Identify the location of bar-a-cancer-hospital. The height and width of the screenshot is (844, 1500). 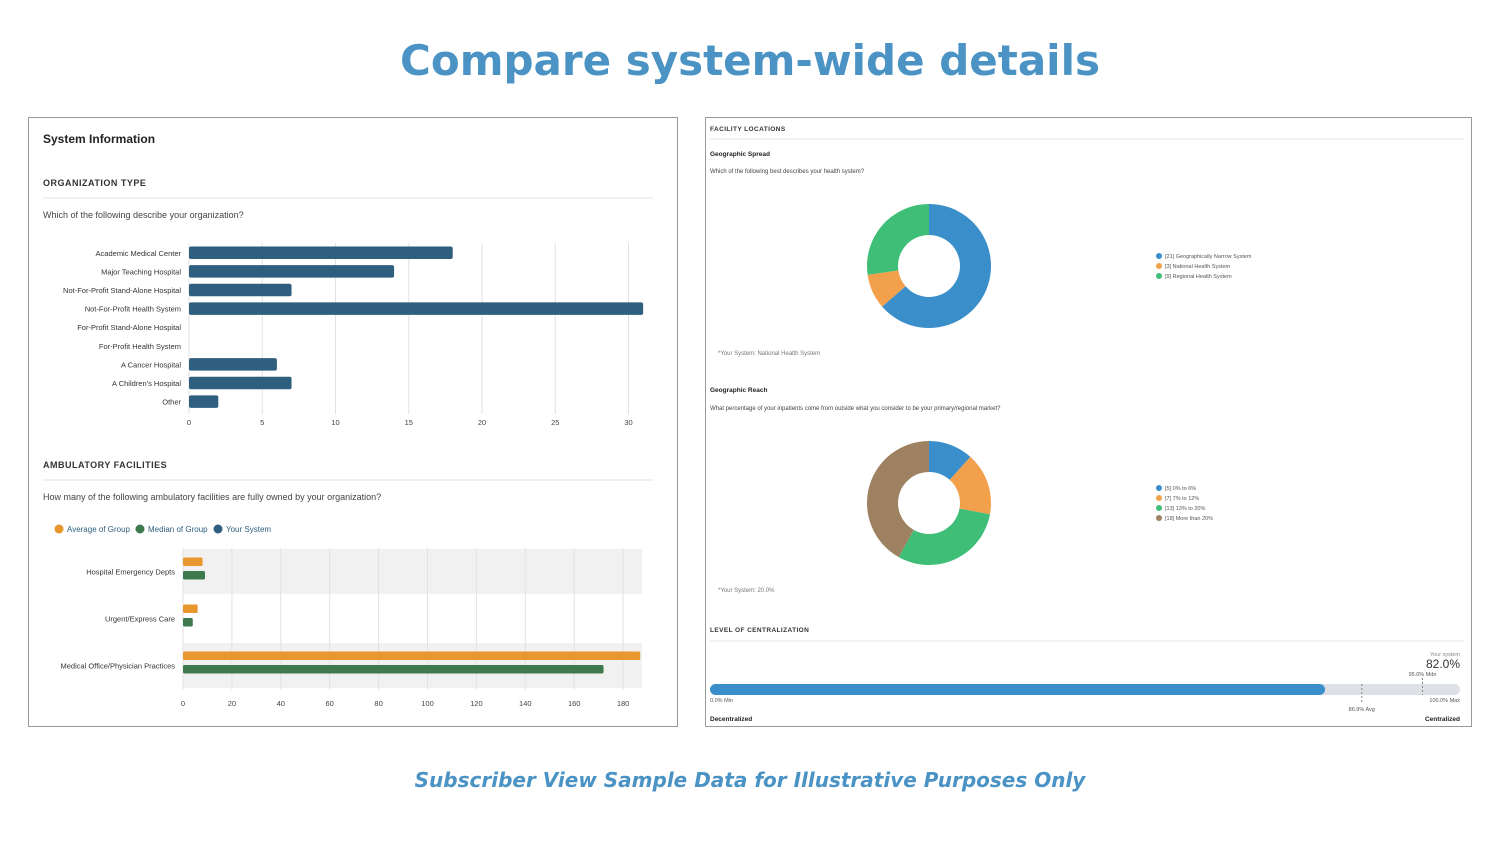
(233, 364).